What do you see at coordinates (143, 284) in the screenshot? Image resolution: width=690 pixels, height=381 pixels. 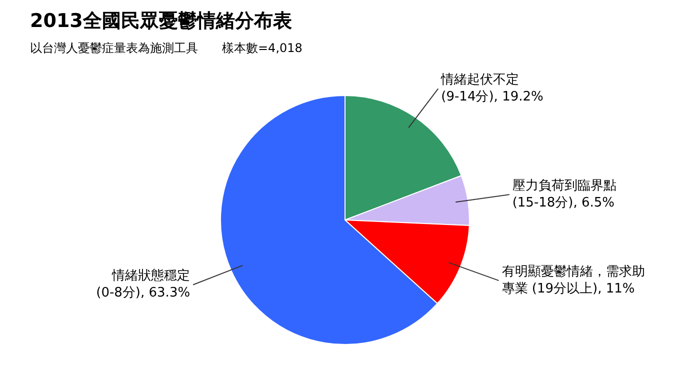 I see `slice-label: 情緒狀態穩定 (0-8分), 63.3%` at bounding box center [143, 284].